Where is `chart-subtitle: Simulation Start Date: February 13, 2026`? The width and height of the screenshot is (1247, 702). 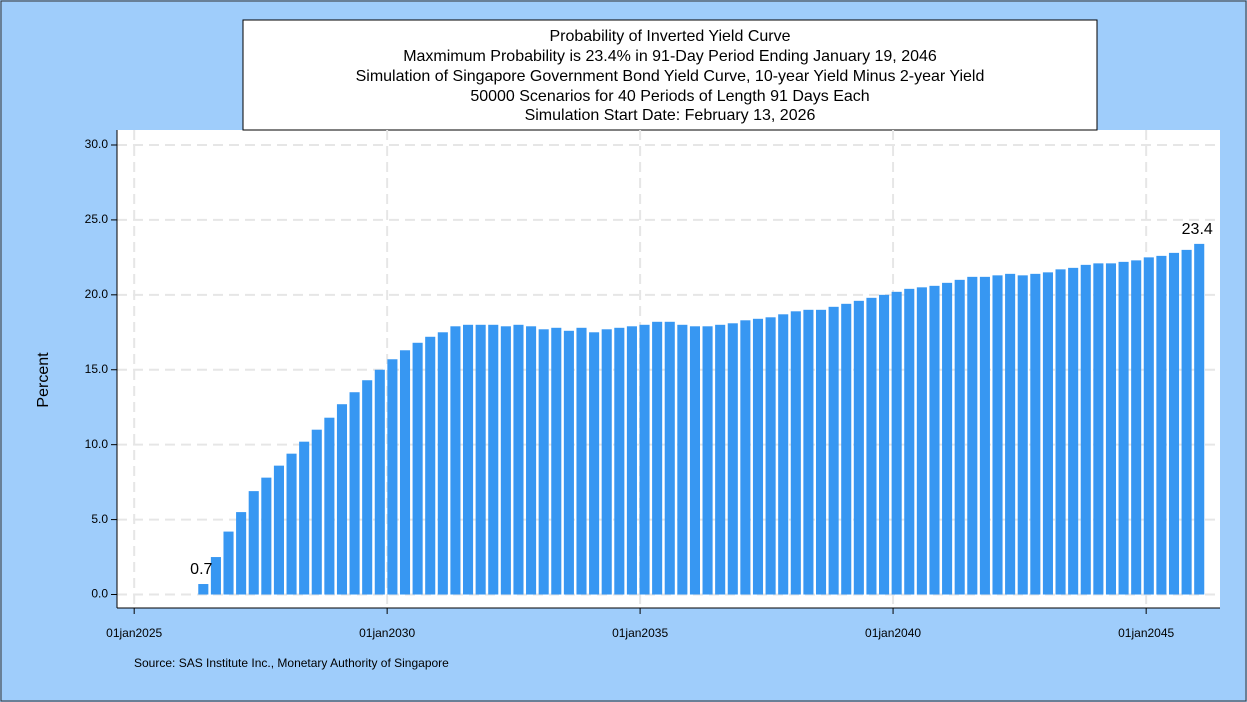 chart-subtitle: Simulation Start Date: February 13, 2026 is located at coordinates (670, 115).